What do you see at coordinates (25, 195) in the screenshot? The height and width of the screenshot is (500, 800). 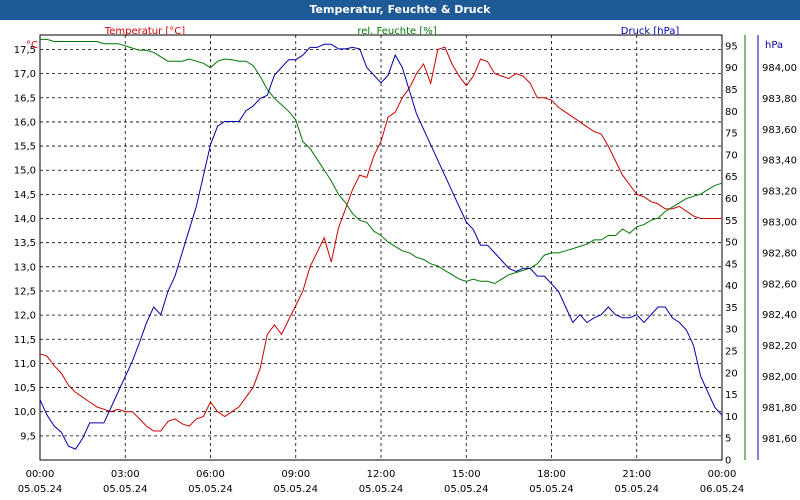 I see `temp-tick-label: 14,5` at bounding box center [25, 195].